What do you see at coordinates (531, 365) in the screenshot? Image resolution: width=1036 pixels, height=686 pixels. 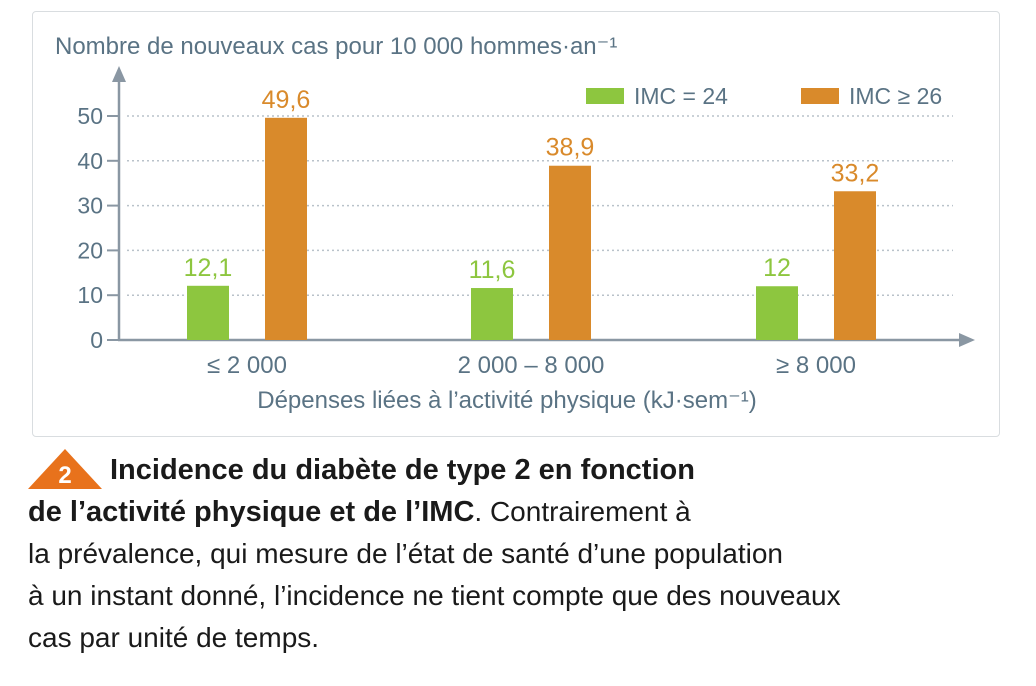 I see `x-tick-label: 2 000 – 8 000` at bounding box center [531, 365].